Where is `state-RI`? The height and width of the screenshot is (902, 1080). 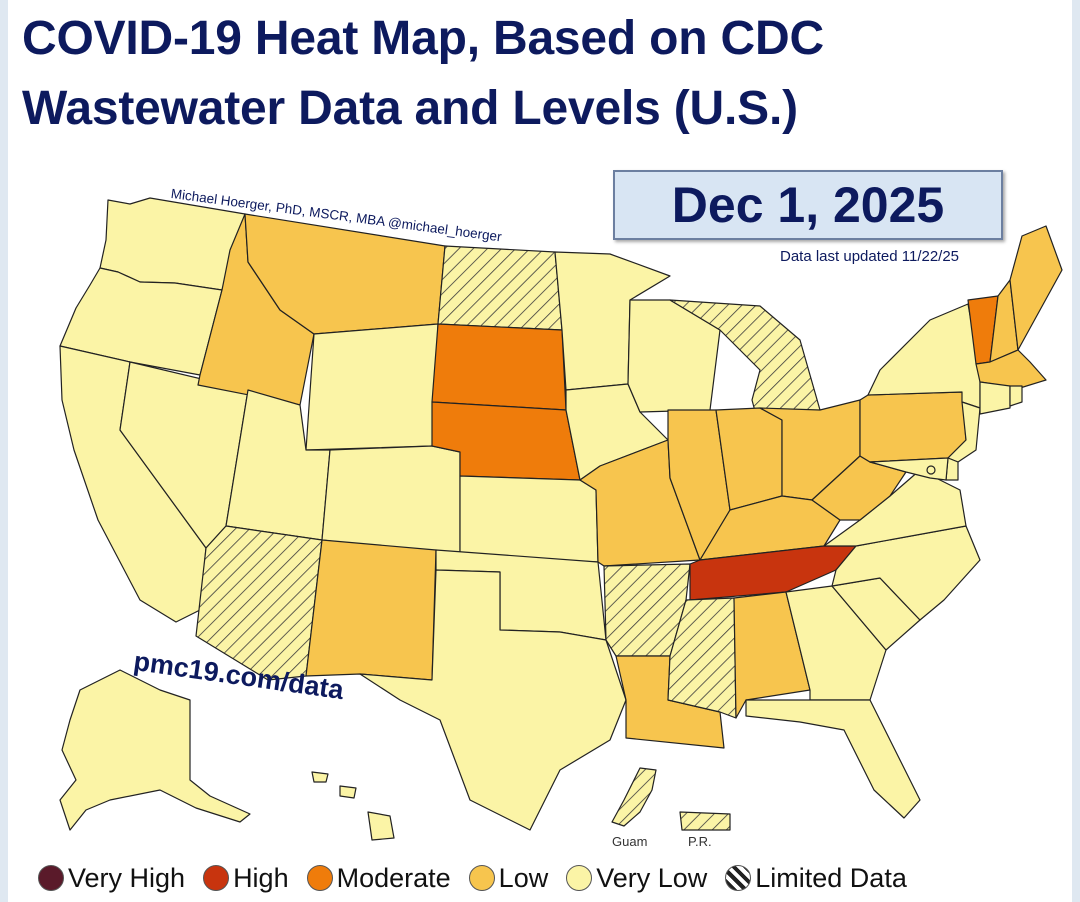 state-RI is located at coordinates (1016, 396).